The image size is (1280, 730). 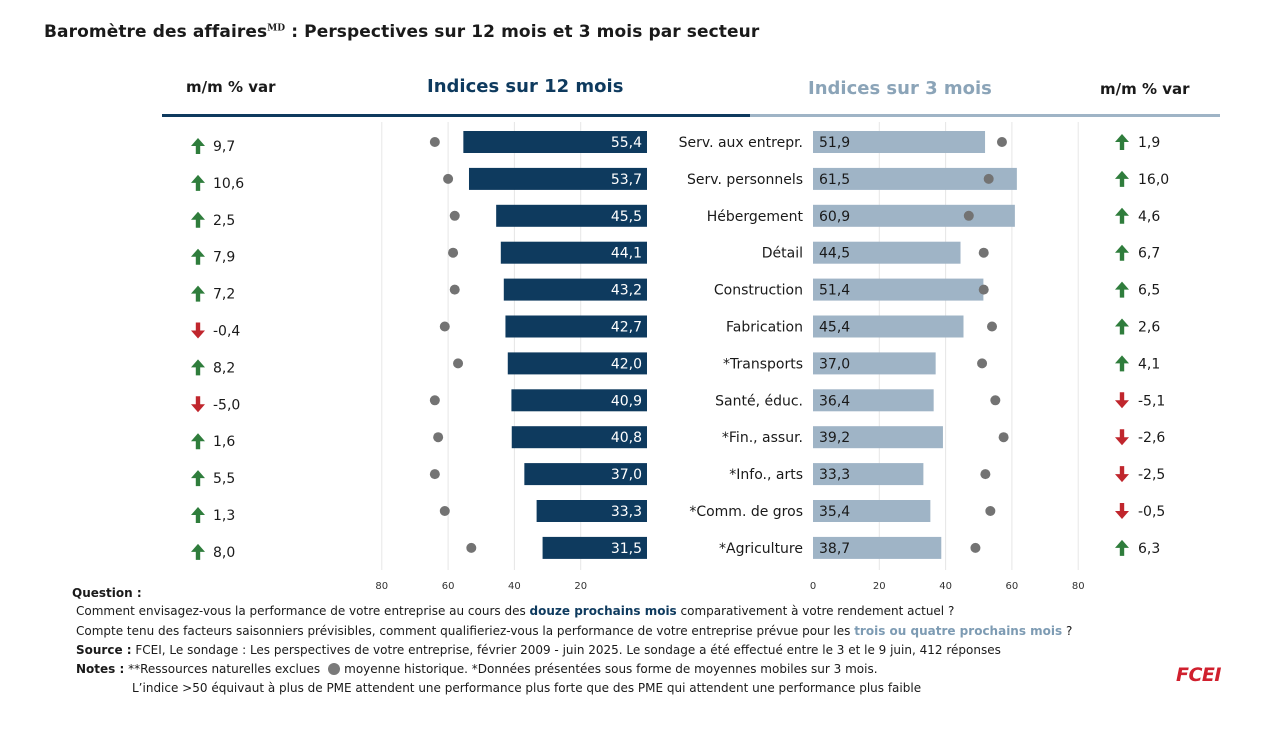 I want to click on fcei-logo: FCEI, so click(x=1198, y=675).